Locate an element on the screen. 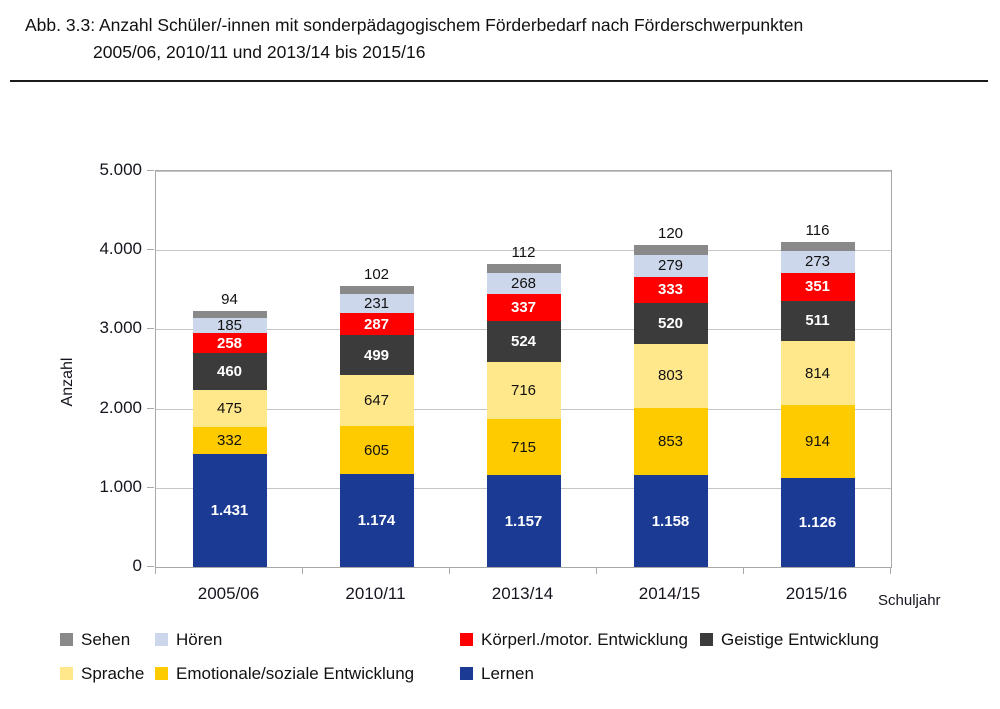  caption-divider is located at coordinates (499, 81).